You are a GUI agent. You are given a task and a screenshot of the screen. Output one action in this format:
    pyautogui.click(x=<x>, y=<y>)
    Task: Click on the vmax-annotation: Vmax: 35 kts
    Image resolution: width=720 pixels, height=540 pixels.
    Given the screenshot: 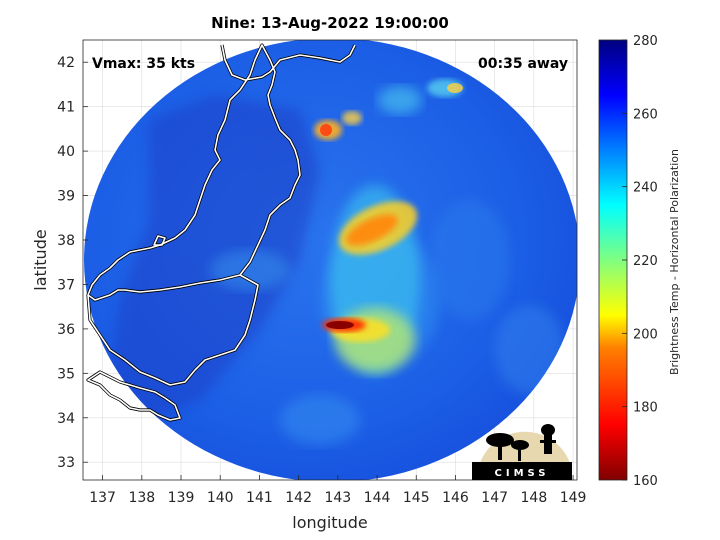 What is the action you would take?
    pyautogui.click(x=143, y=64)
    